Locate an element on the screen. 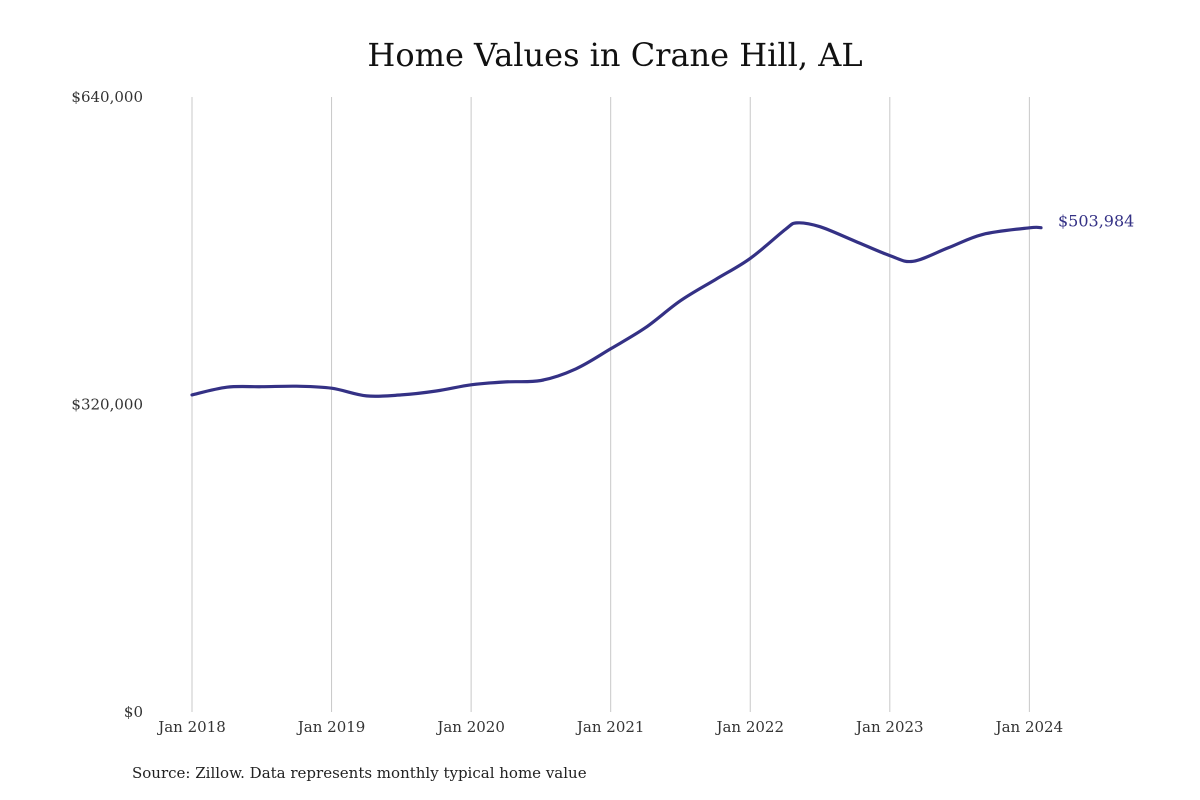 The height and width of the screenshot is (800, 1200). y-tick-label: $320,000 is located at coordinates (107, 405).